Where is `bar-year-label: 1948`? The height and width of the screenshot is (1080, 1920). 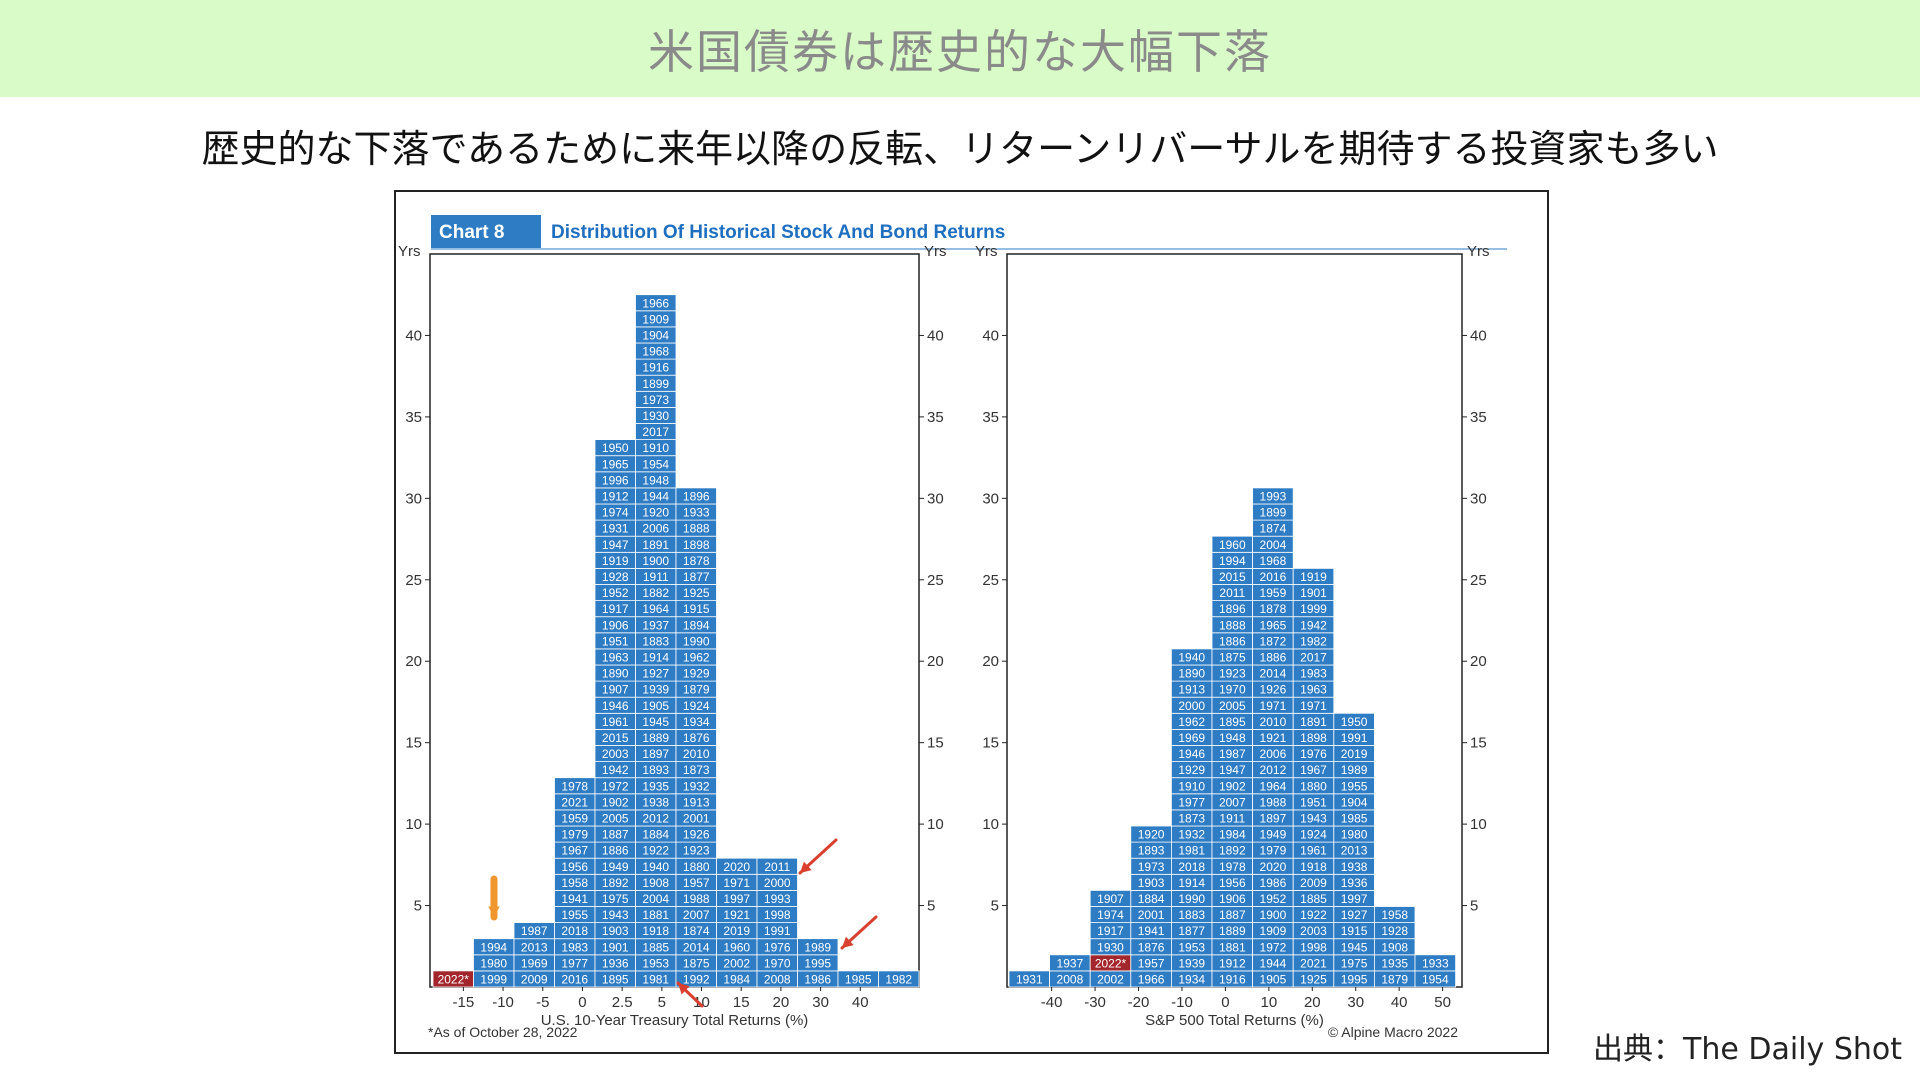
bar-year-label: 1948 is located at coordinates (1232, 738).